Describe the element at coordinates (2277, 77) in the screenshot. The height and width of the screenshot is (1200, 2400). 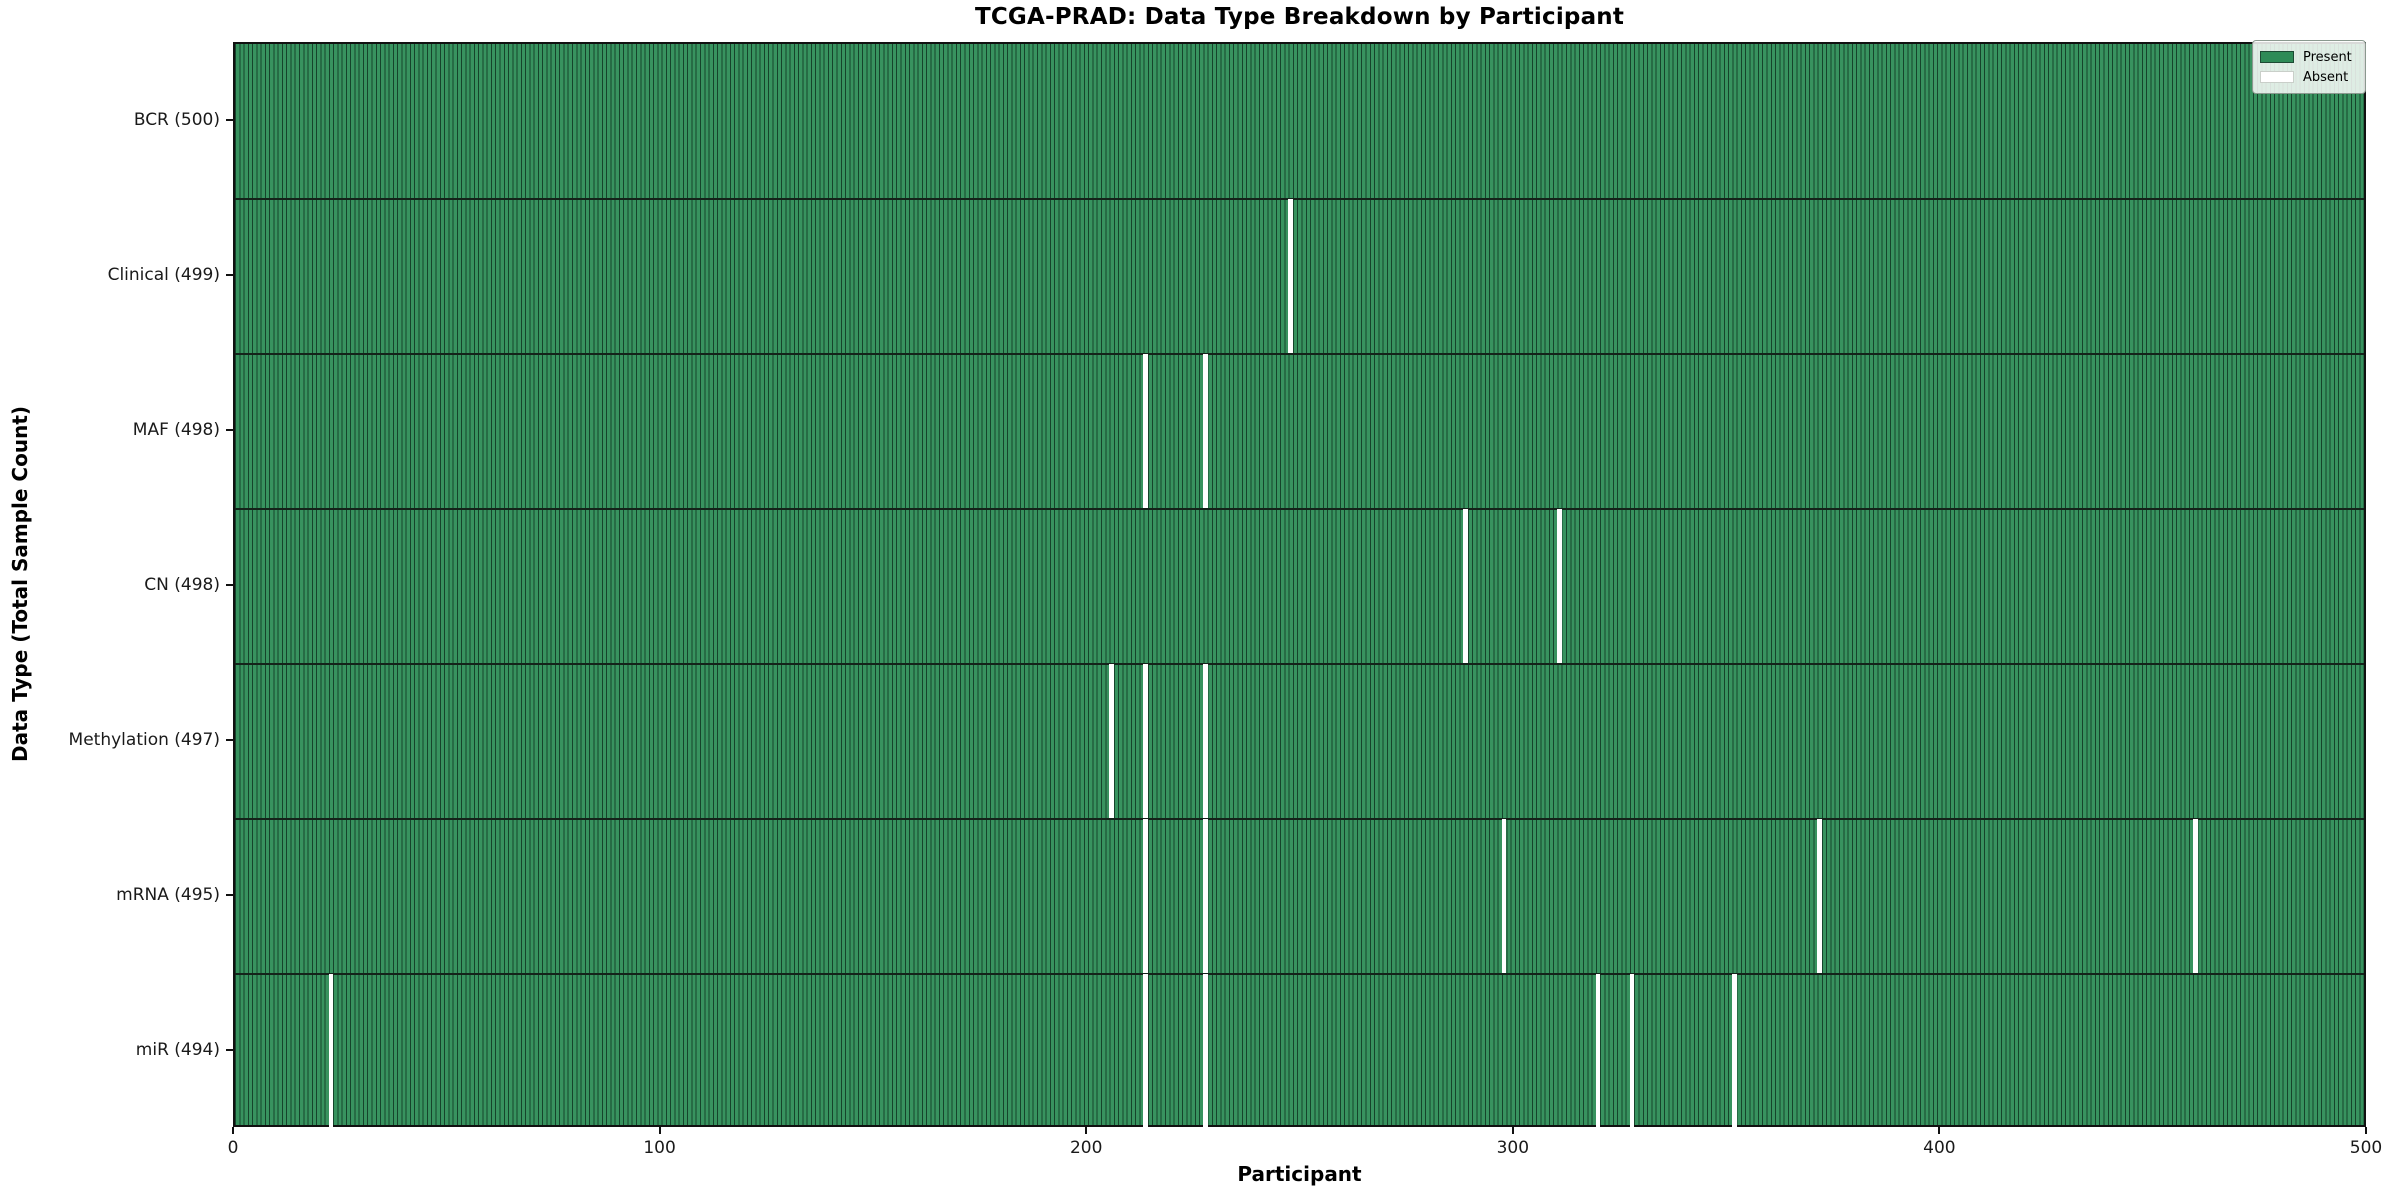
I see `absent-swatch-icon` at that location.